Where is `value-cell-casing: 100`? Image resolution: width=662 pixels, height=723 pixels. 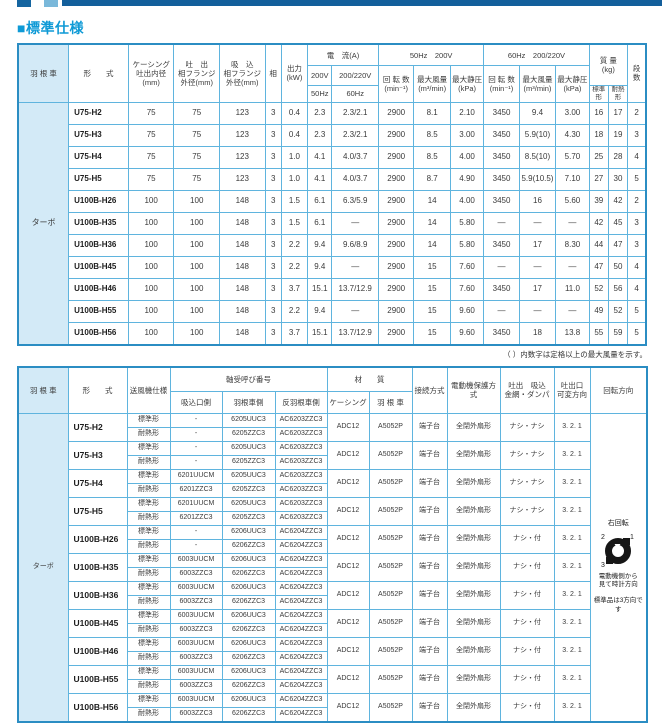 value-cell-casing: 100 is located at coordinates (151, 245).